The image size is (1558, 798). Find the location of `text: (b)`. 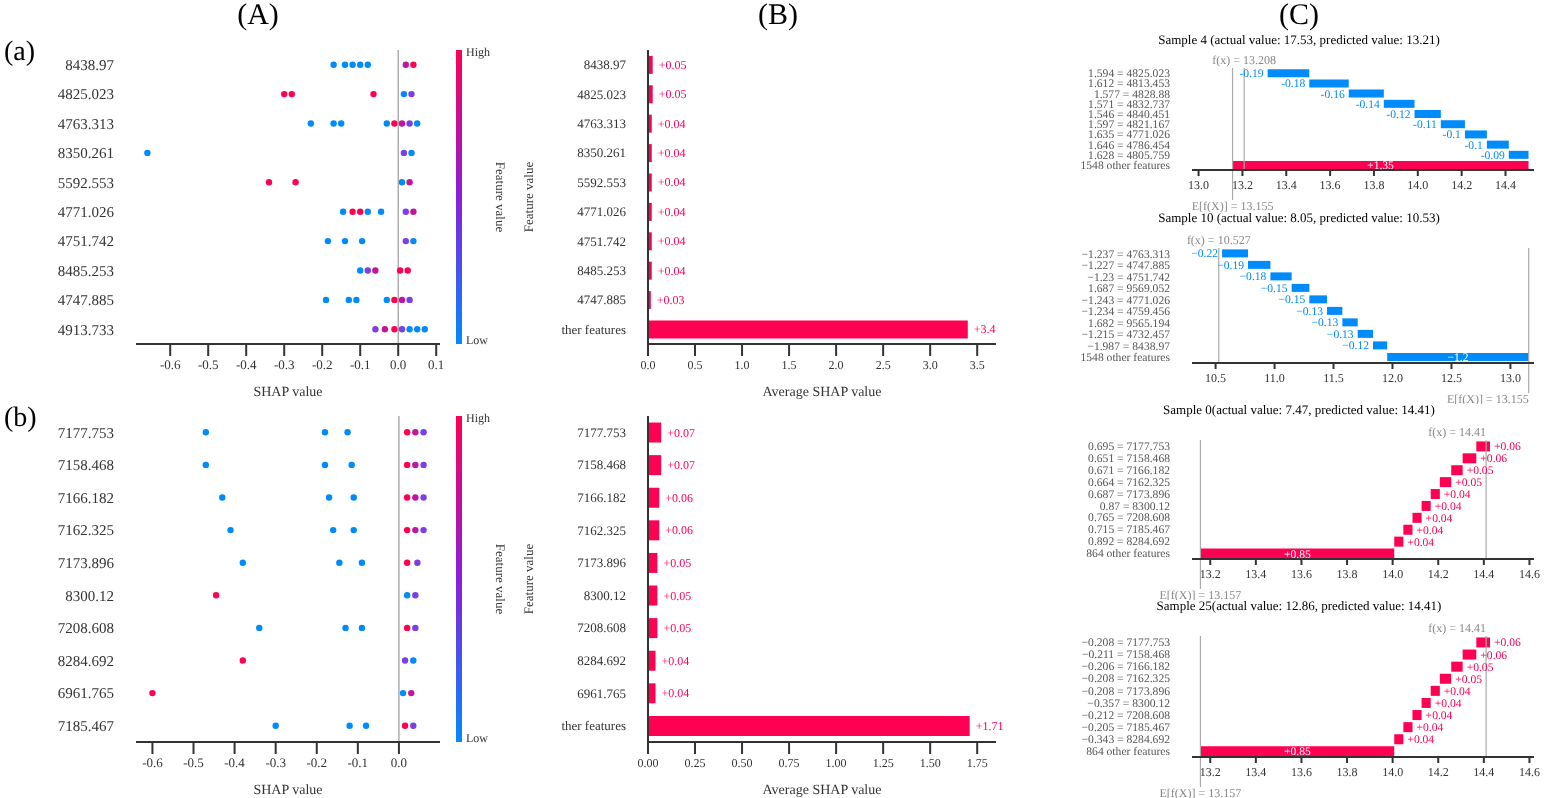

text: (b) is located at coordinates (20, 420).